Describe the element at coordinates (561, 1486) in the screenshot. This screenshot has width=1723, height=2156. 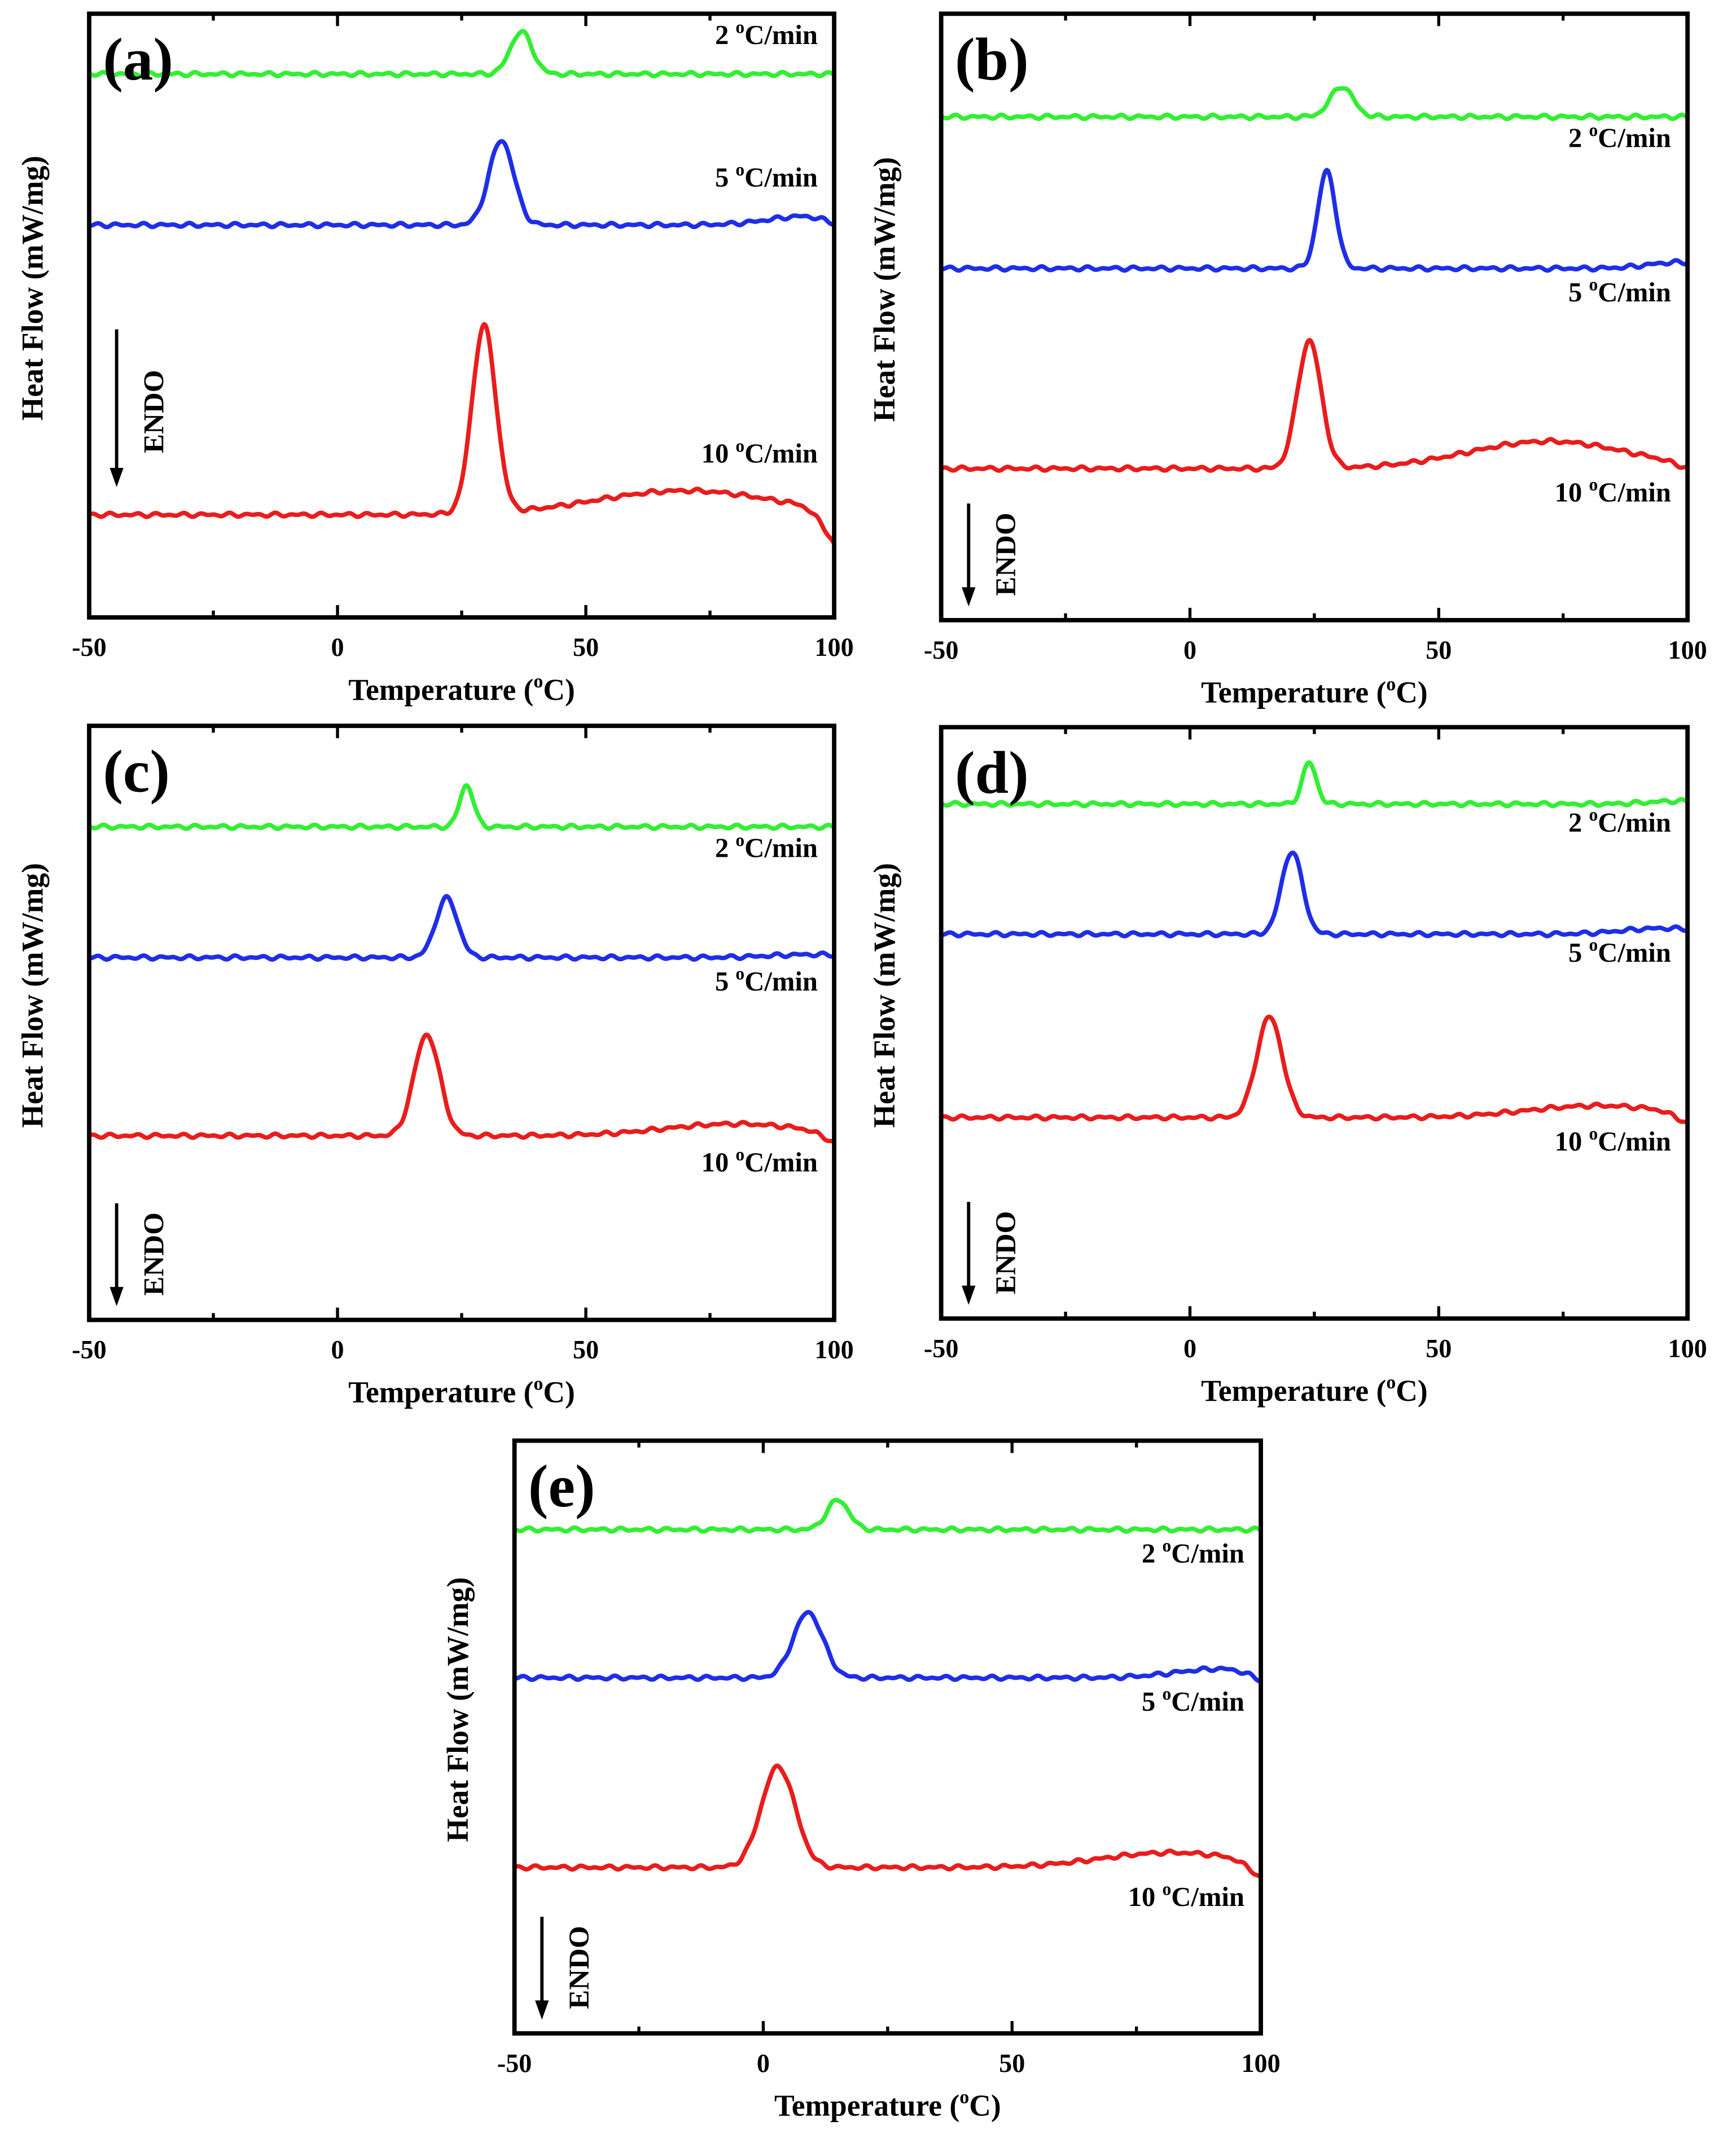
I see `panel-label: (e)` at that location.